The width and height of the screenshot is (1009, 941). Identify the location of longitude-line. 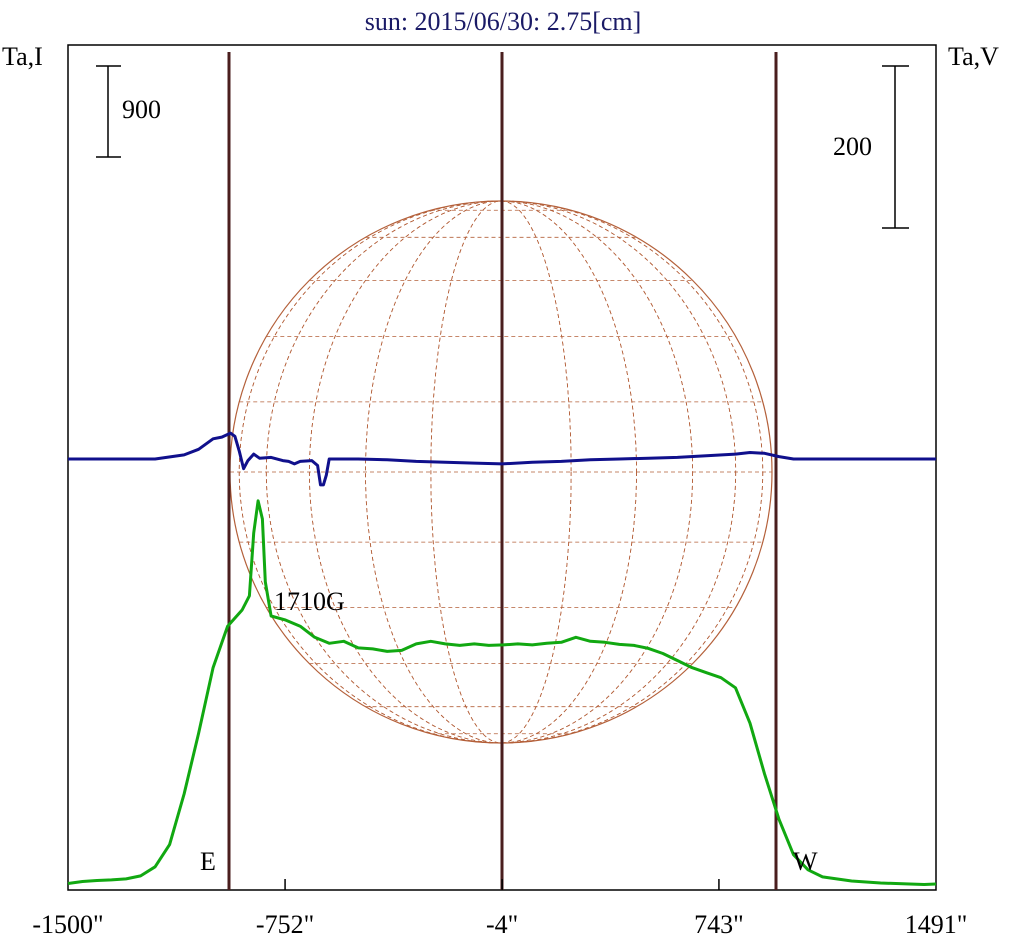
(501, 472).